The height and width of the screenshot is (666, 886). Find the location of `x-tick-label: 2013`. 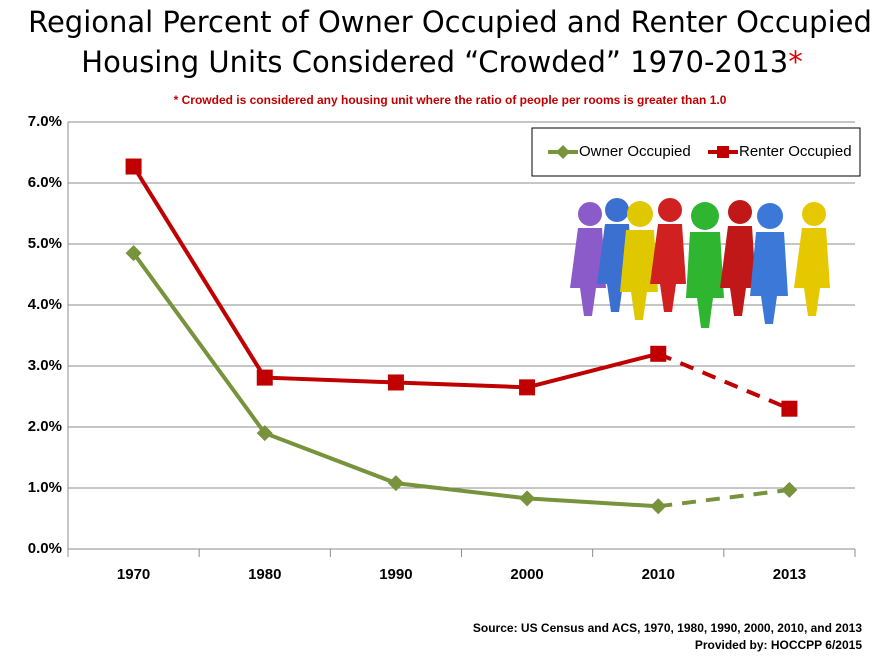

x-tick-label: 2013 is located at coordinates (789, 574).